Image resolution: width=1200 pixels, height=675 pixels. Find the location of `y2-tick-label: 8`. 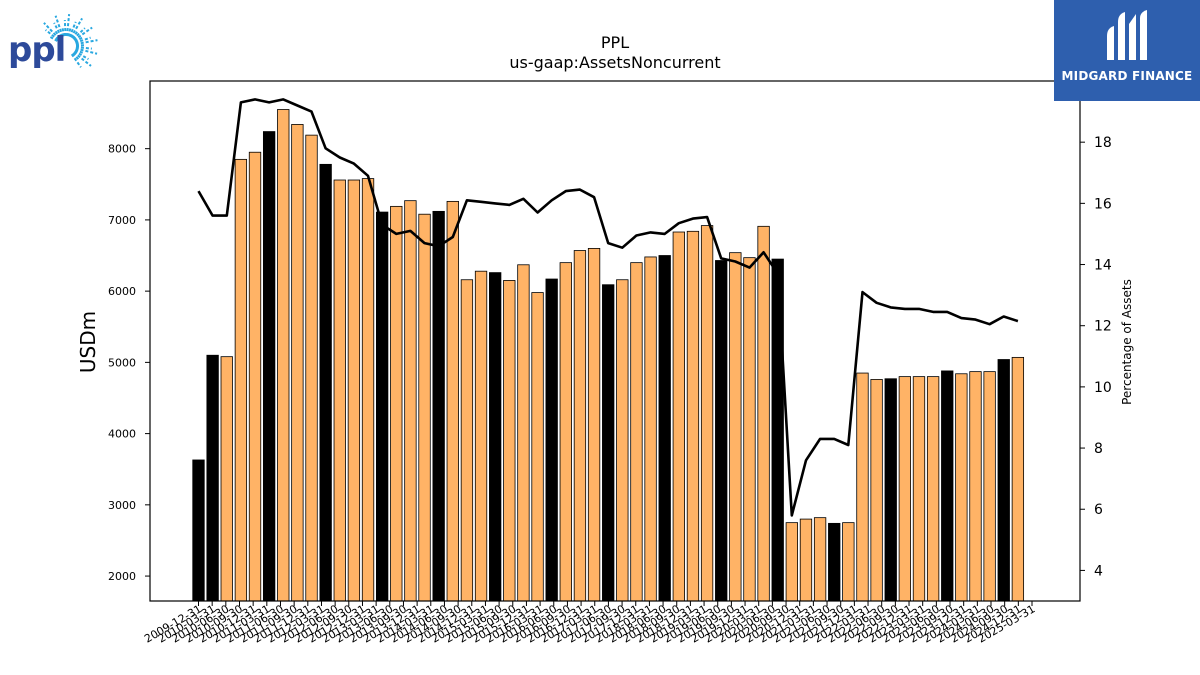

y2-tick-label: 8 is located at coordinates (1098, 449).